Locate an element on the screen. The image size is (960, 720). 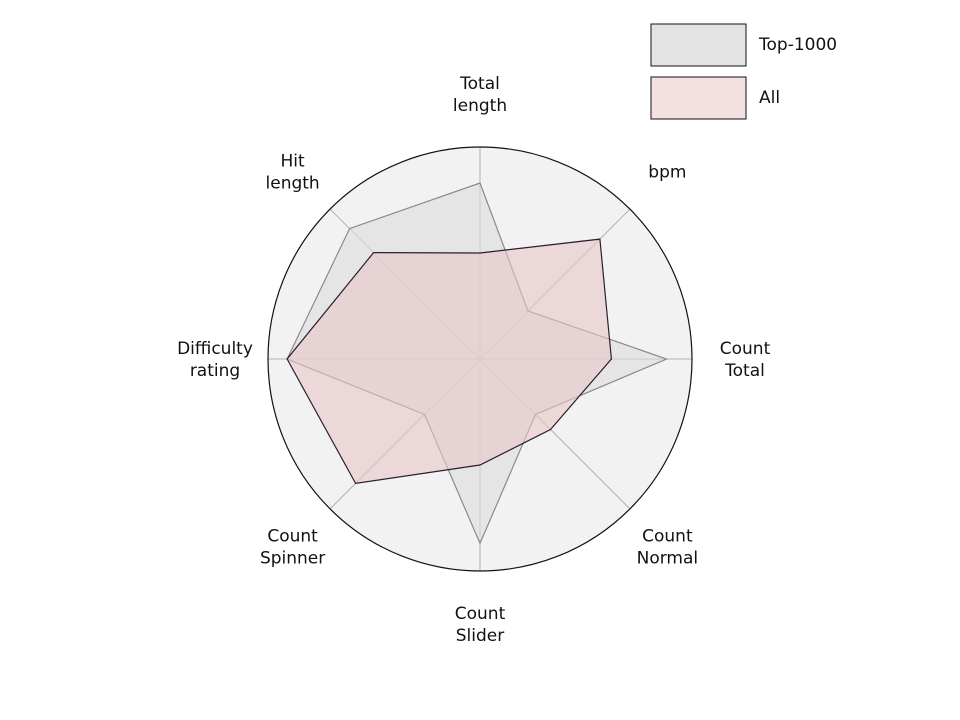
axis-label-difficulty-rating: Difficulty rating is located at coordinates (215, 360).